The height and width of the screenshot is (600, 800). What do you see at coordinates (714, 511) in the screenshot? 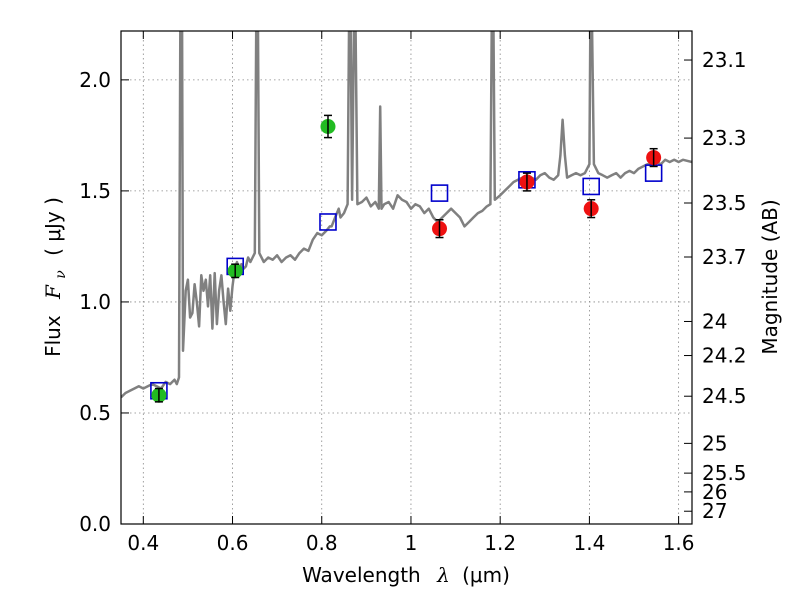
I see `y2-tick-label: 27` at bounding box center [714, 511].